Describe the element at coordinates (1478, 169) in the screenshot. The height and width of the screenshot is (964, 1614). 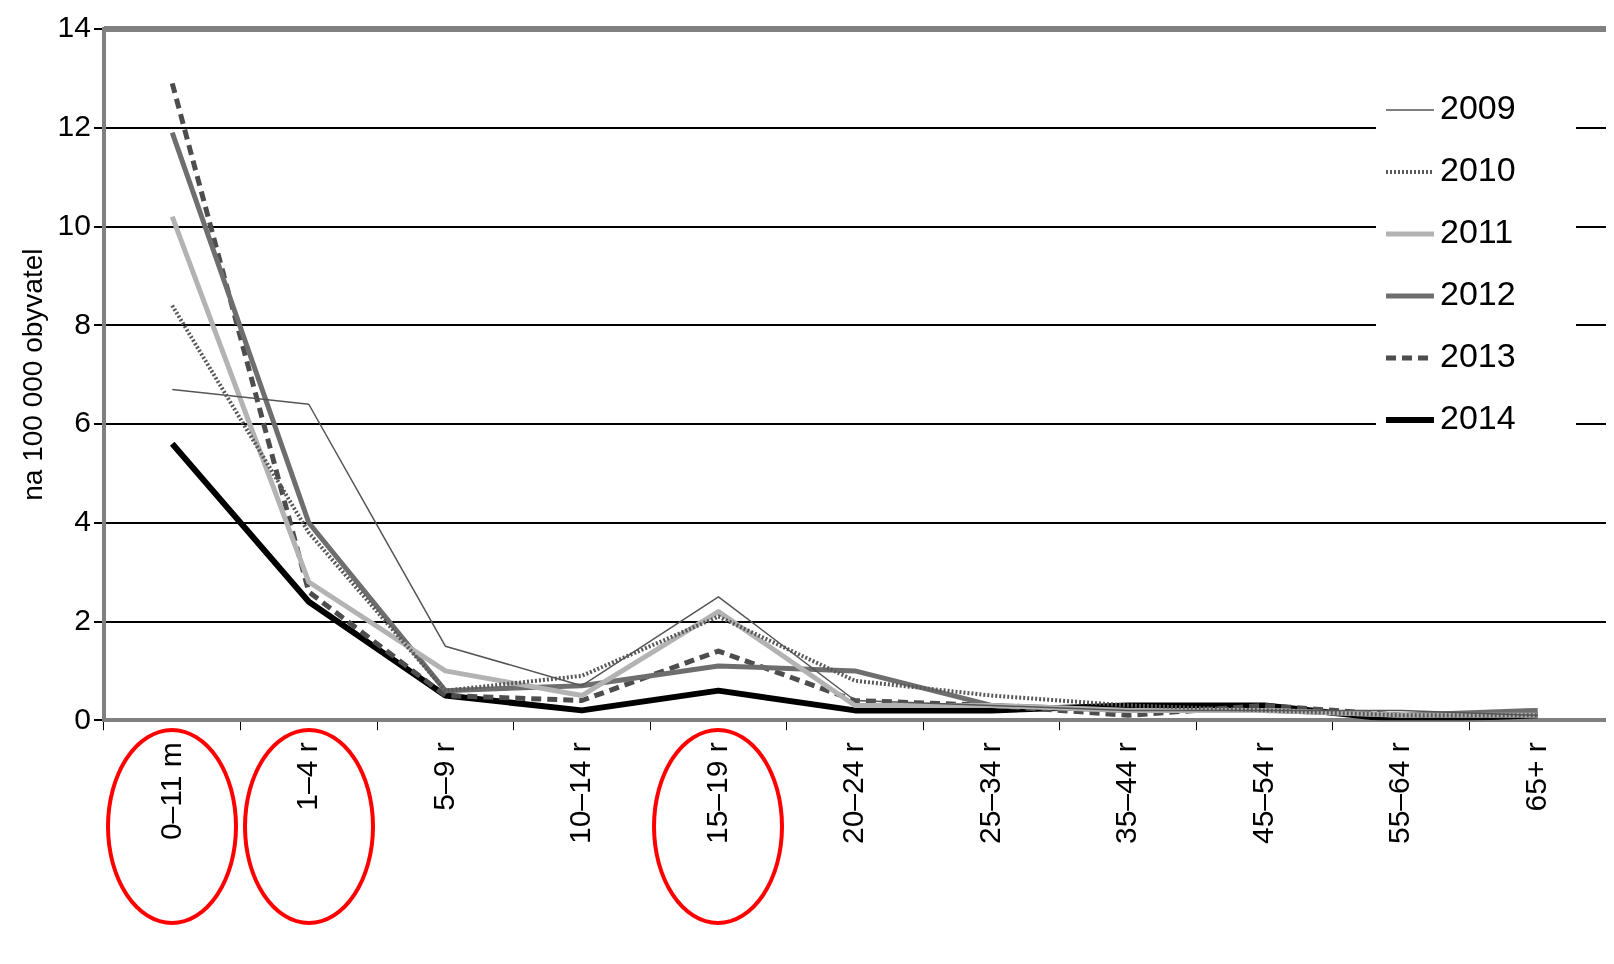
I see `legend-label: 2010` at that location.